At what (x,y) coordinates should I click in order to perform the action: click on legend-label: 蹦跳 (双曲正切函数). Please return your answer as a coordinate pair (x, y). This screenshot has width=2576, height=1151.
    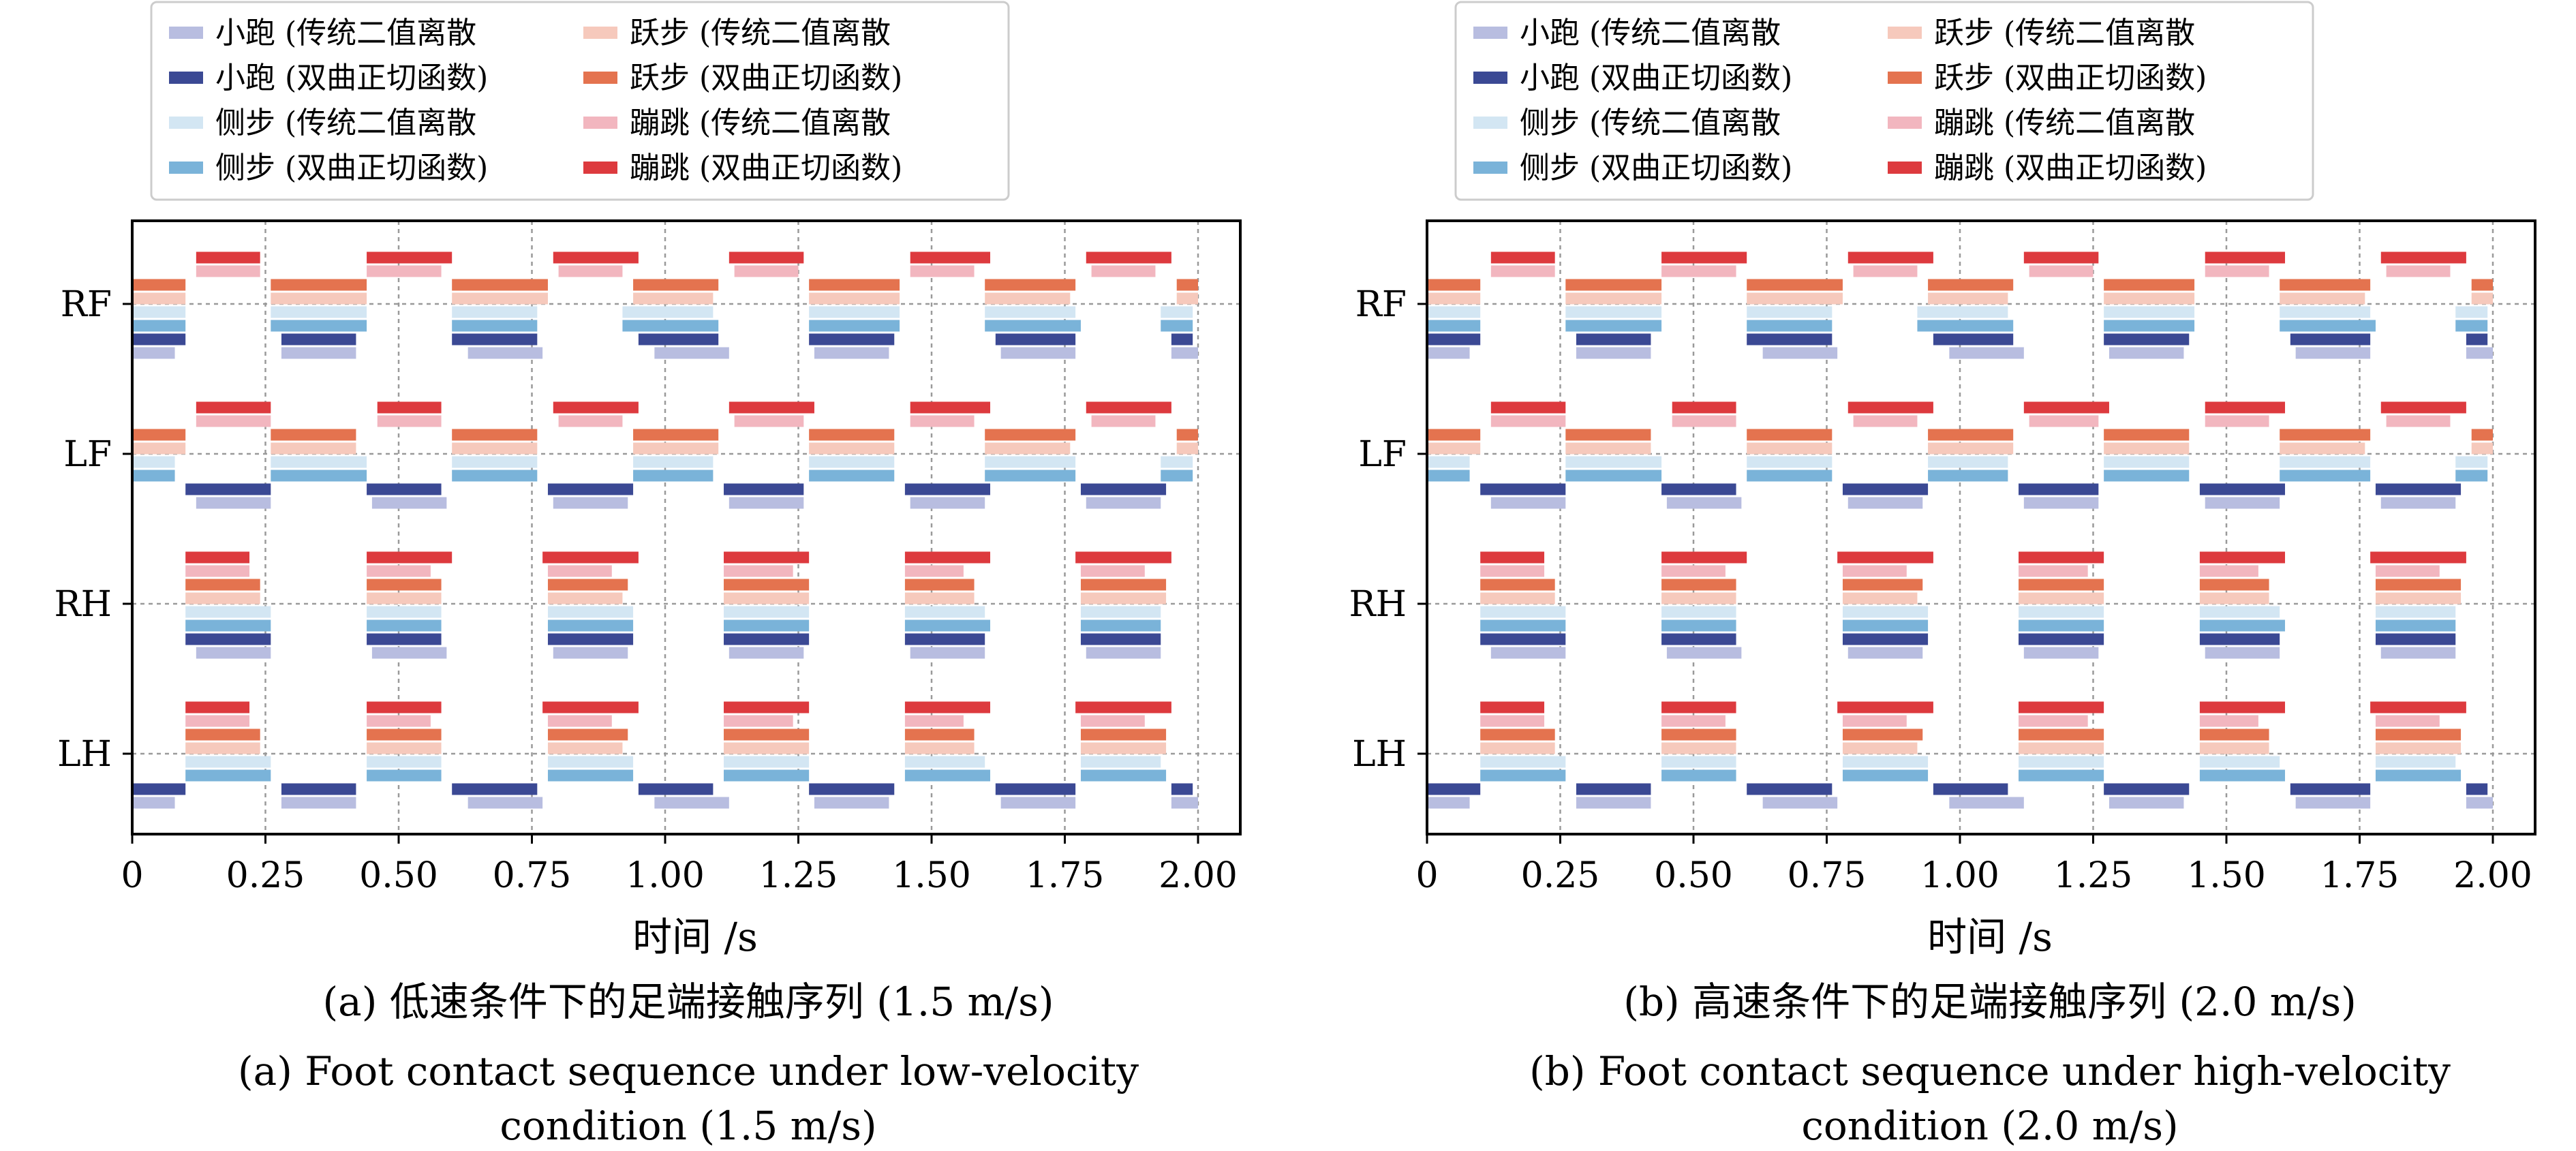
    Looking at the image, I should click on (766, 168).